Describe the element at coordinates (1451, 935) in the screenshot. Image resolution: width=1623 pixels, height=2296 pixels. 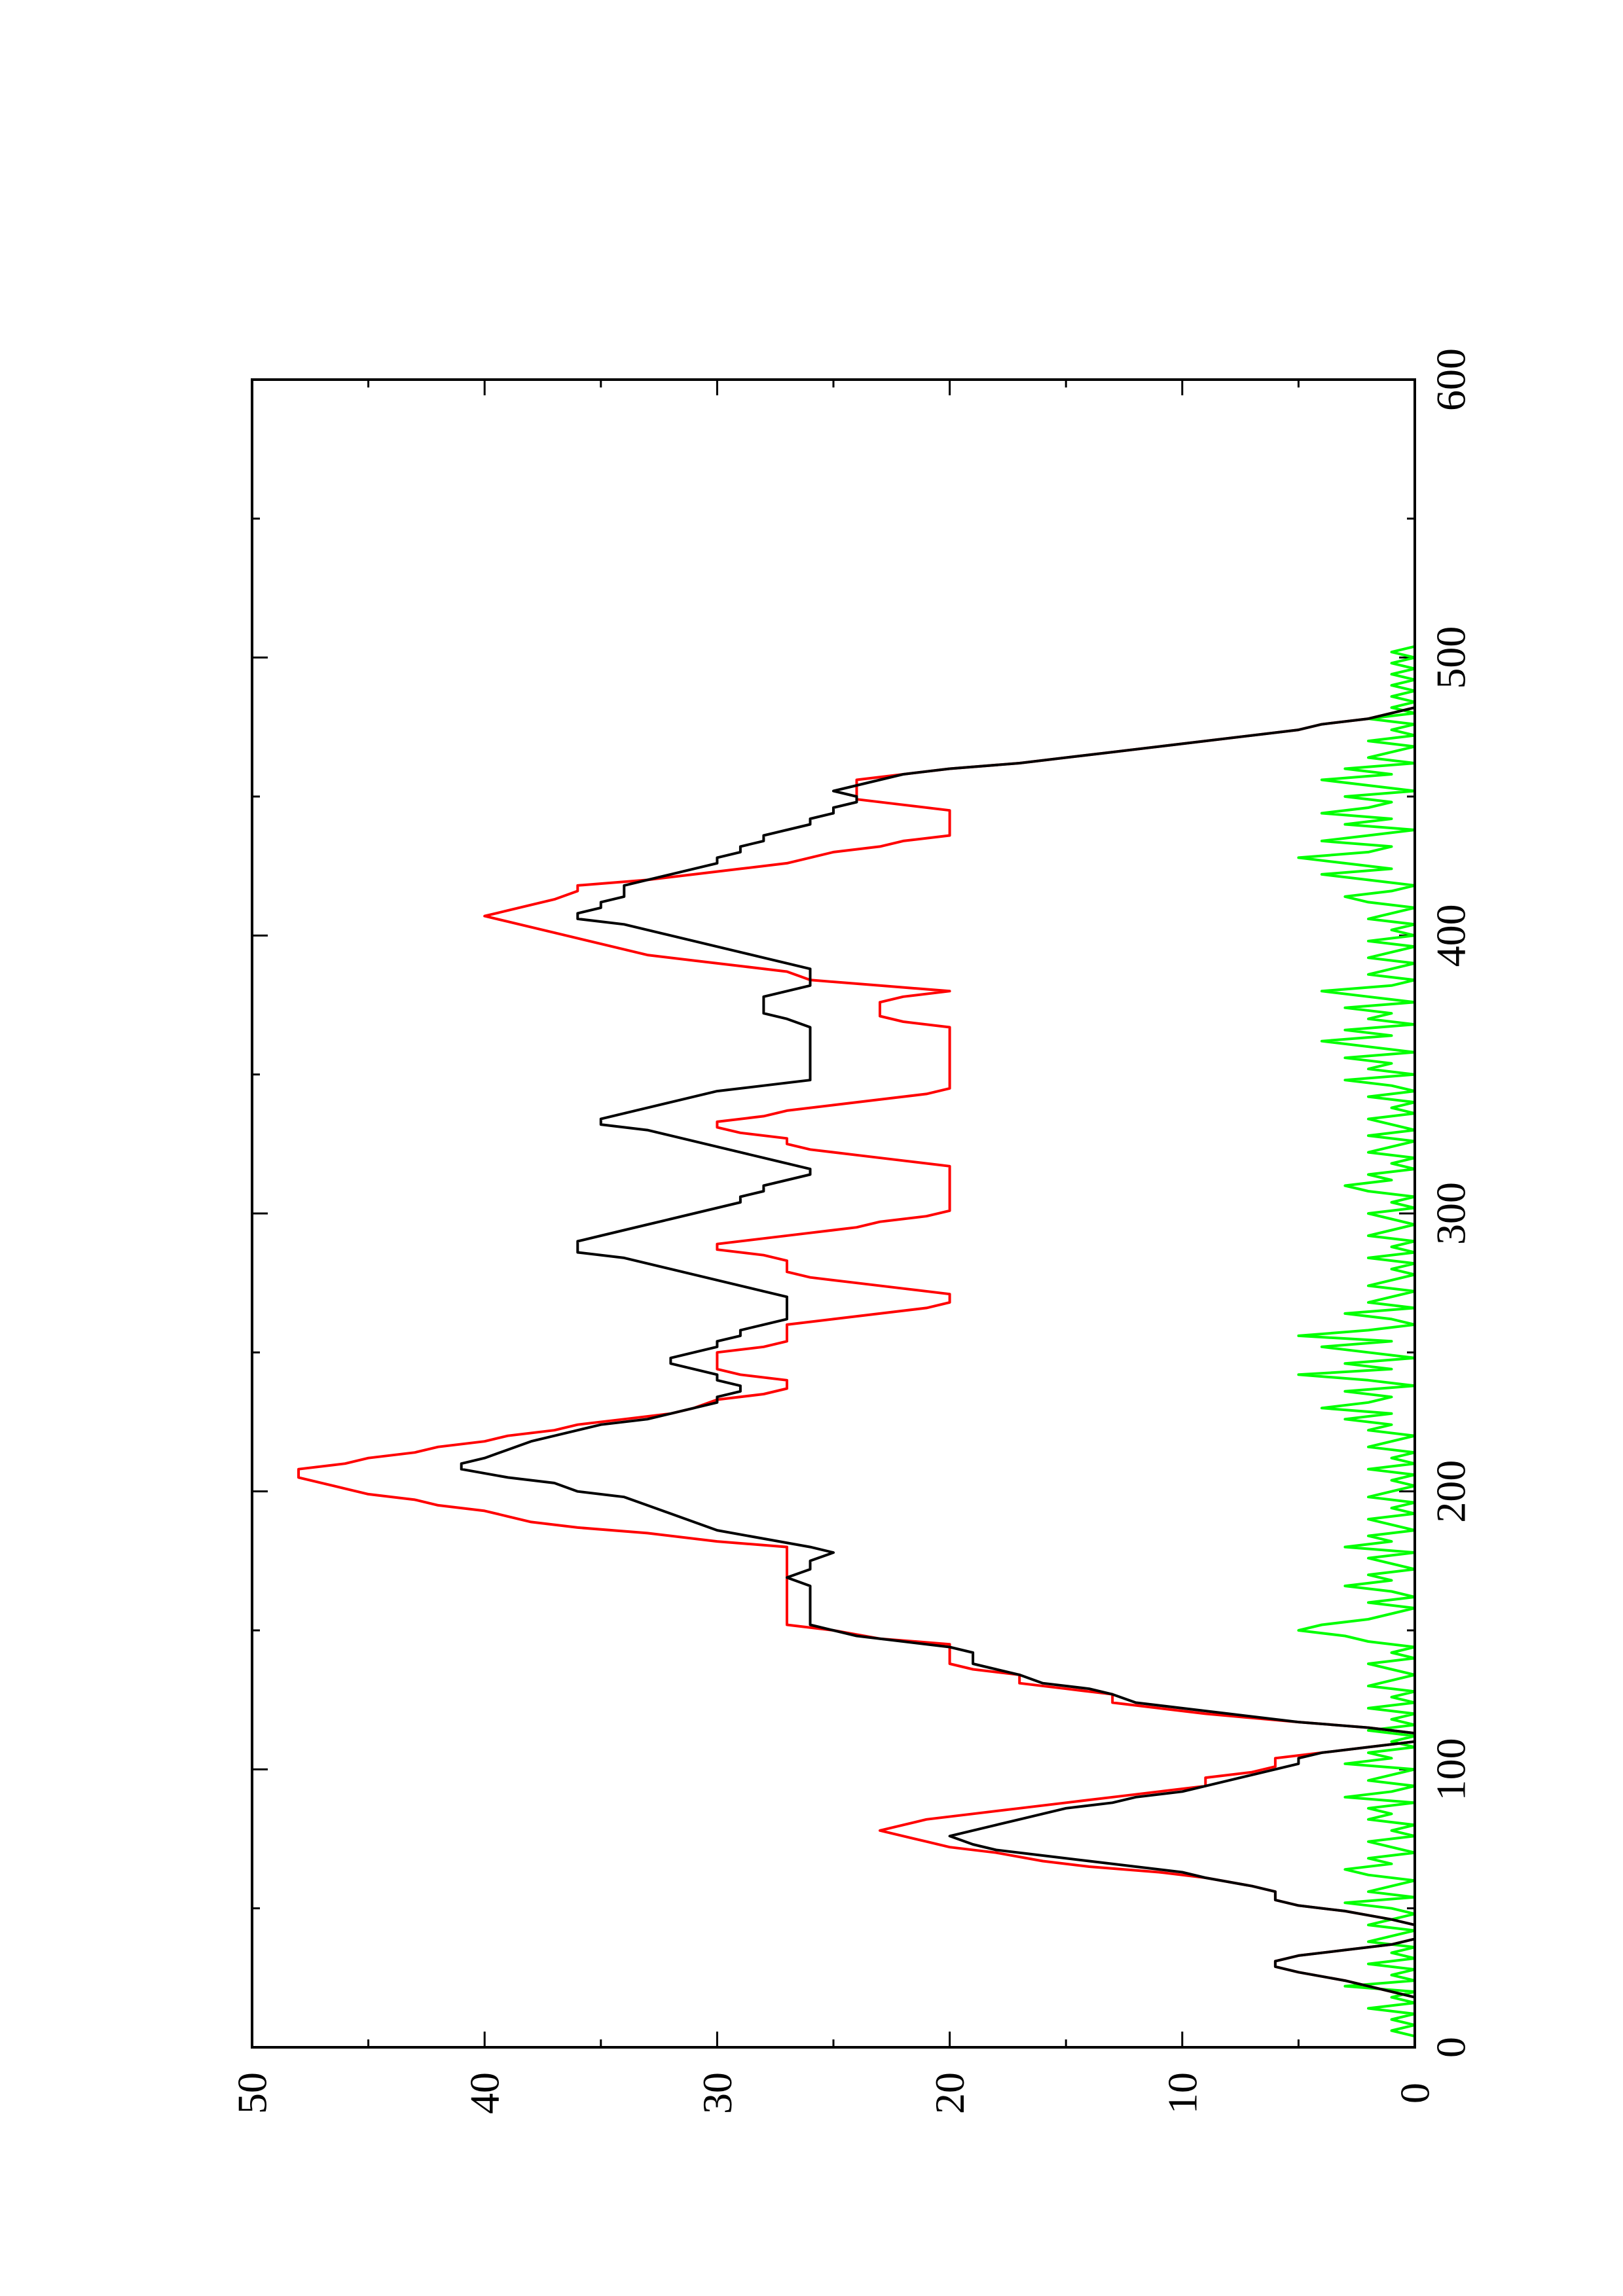
I see `x-tick-label: 400` at that location.